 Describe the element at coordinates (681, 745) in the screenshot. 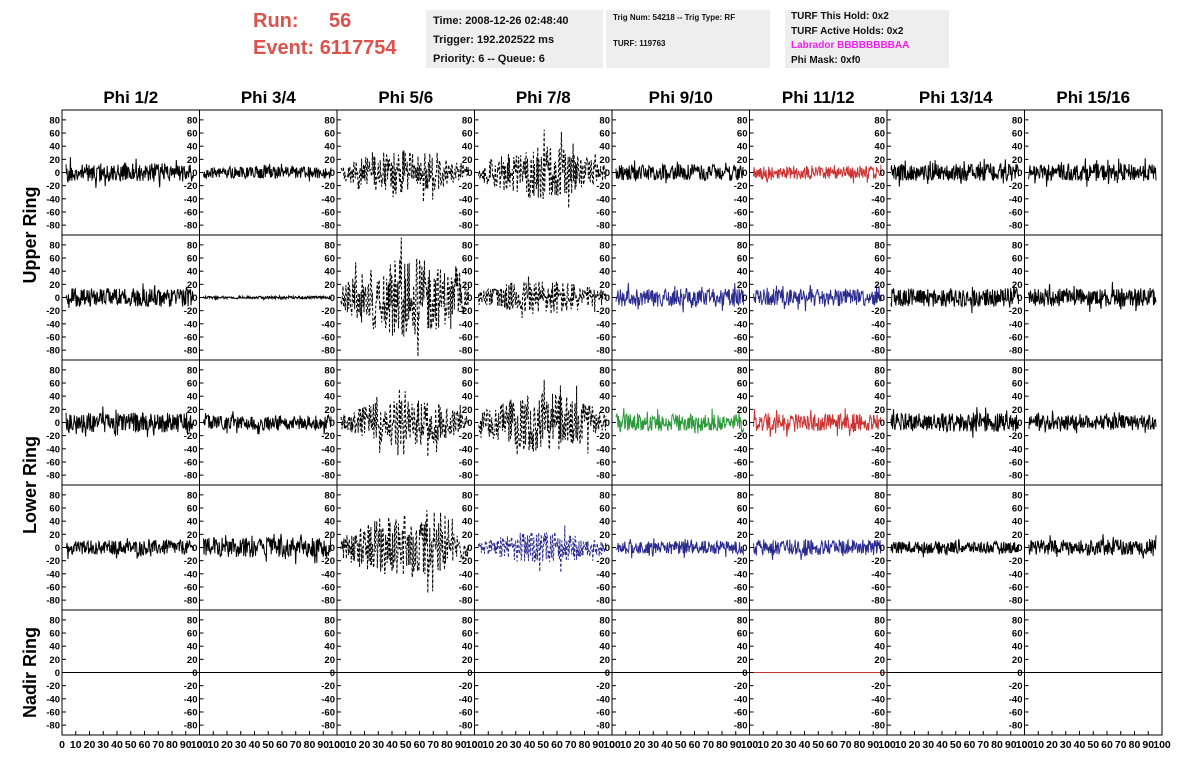

I see `x-tick-label: 50` at that location.